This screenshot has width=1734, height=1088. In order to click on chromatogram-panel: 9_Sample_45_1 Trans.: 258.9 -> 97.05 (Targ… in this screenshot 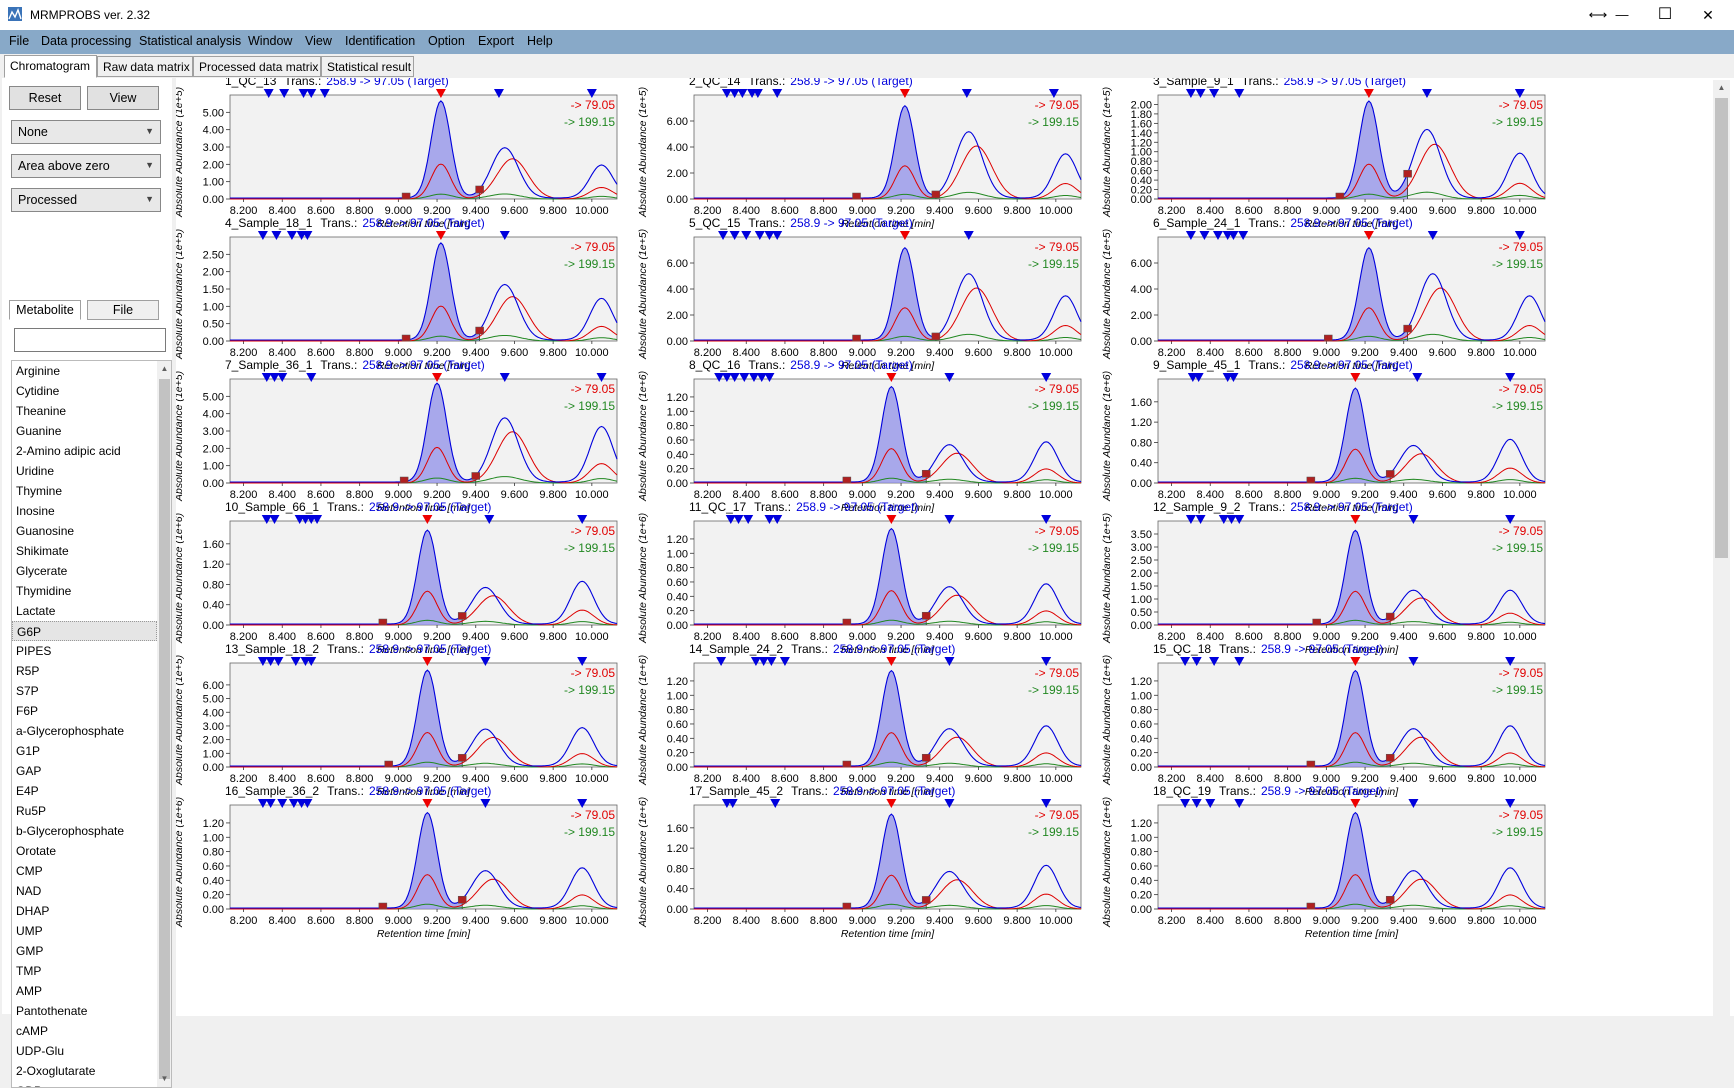, I will do `click(1323, 436)`.